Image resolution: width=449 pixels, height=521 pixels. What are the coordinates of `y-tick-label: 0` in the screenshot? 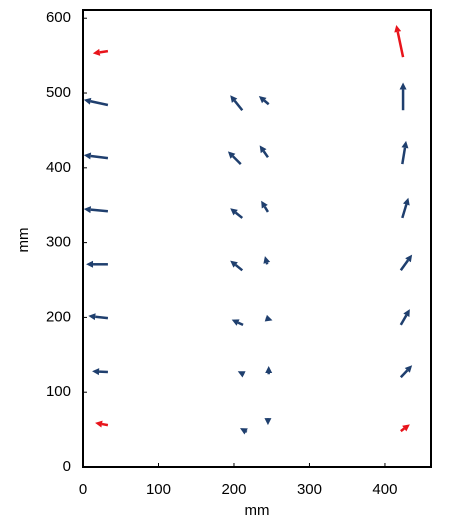 It's located at (67, 466).